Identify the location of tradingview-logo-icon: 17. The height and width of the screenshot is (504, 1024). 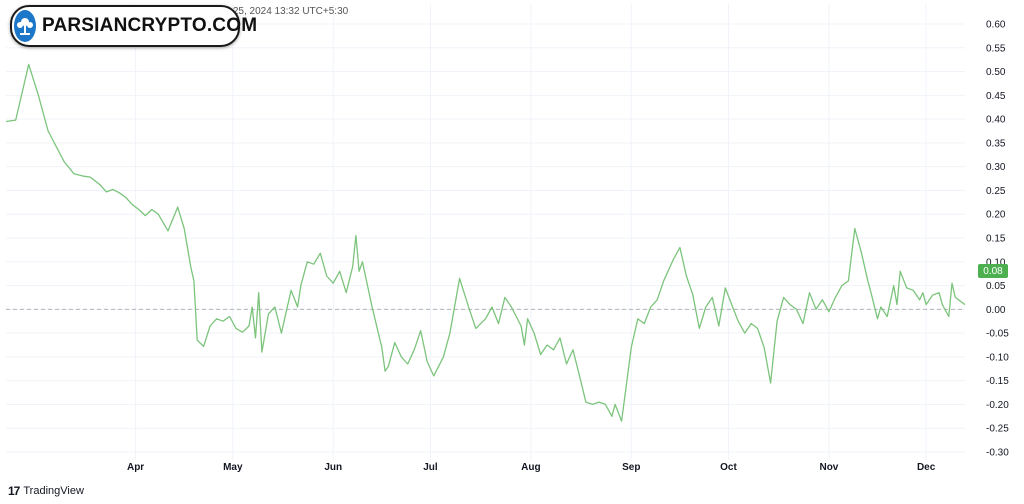
(14, 491).